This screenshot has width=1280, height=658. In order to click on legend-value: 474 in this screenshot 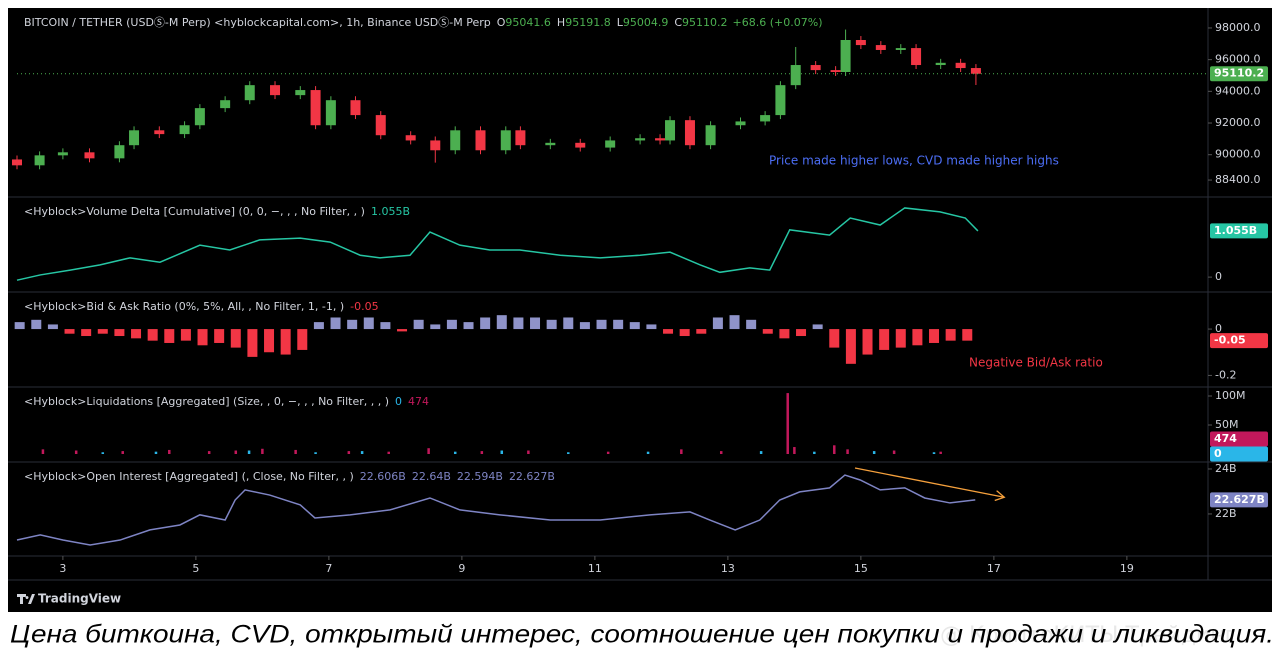, I will do `click(418, 401)`.